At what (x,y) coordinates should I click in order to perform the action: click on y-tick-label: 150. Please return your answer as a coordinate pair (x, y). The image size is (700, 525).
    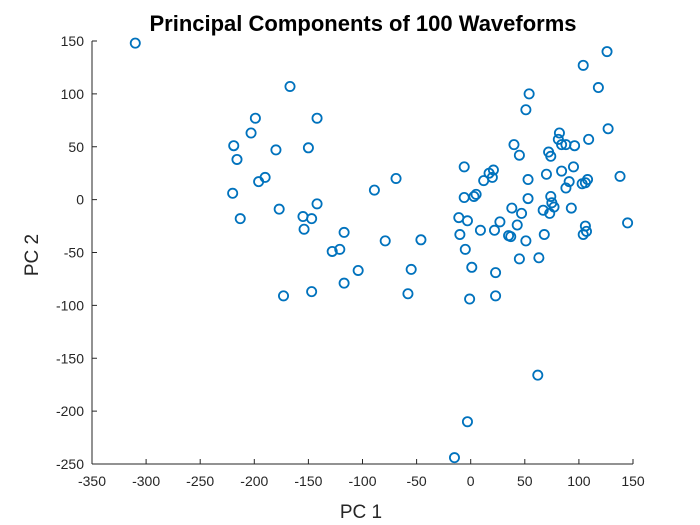
    Looking at the image, I should click on (73, 41).